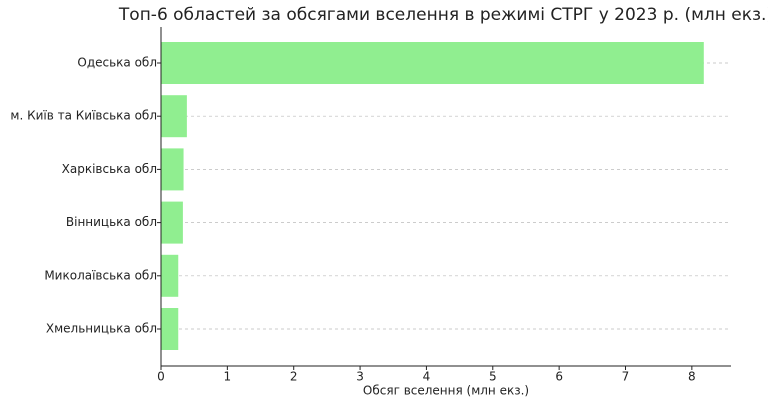  What do you see at coordinates (101, 329) in the screenshot?
I see `y-tick-label: Хмельницька обл` at bounding box center [101, 329].